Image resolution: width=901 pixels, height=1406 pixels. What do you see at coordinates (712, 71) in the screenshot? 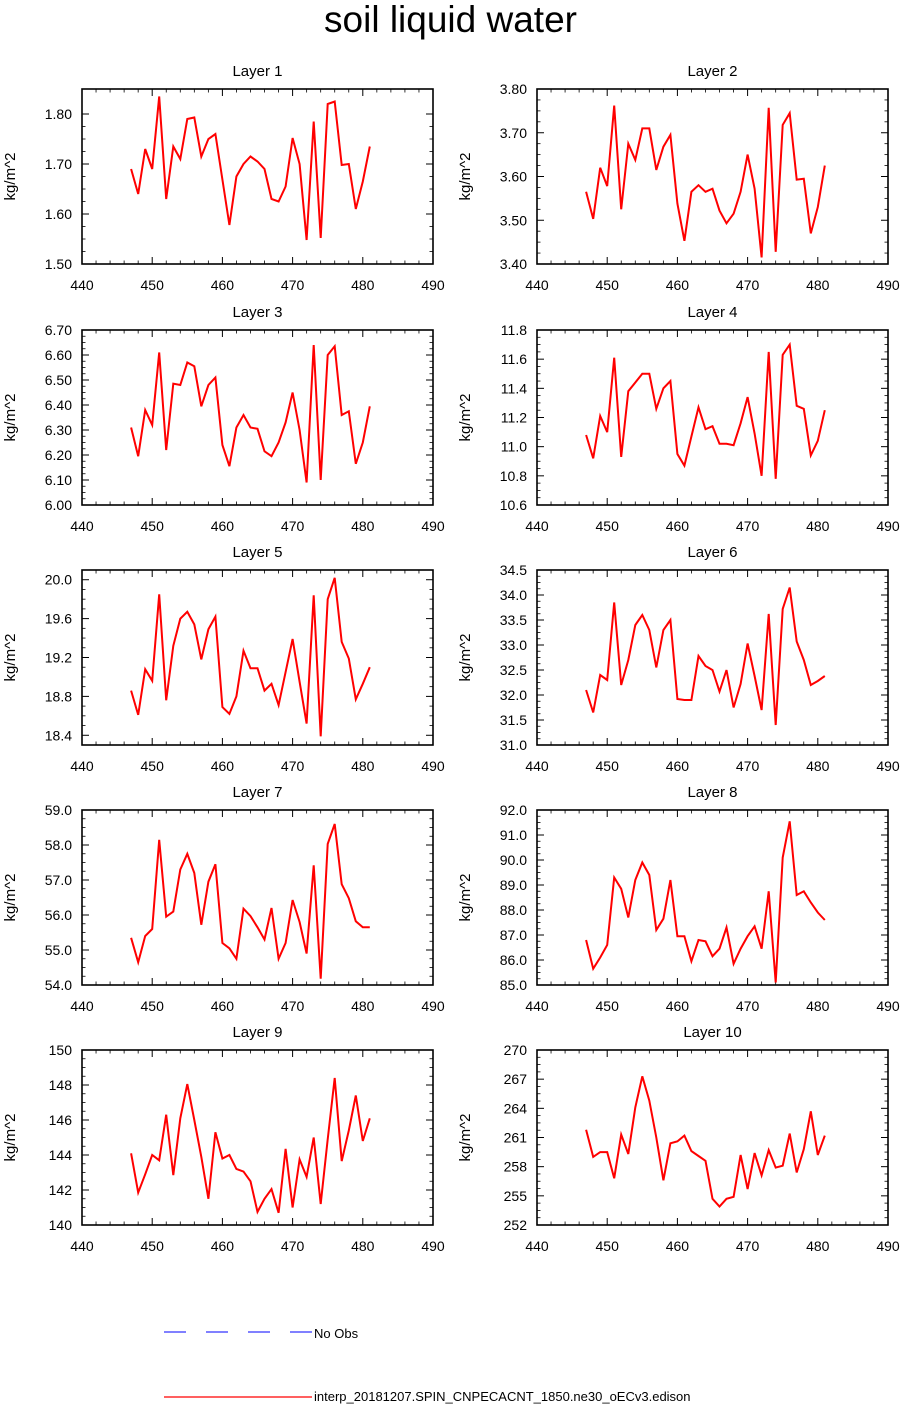
I see `panel-title: Layer 2` at bounding box center [712, 71].